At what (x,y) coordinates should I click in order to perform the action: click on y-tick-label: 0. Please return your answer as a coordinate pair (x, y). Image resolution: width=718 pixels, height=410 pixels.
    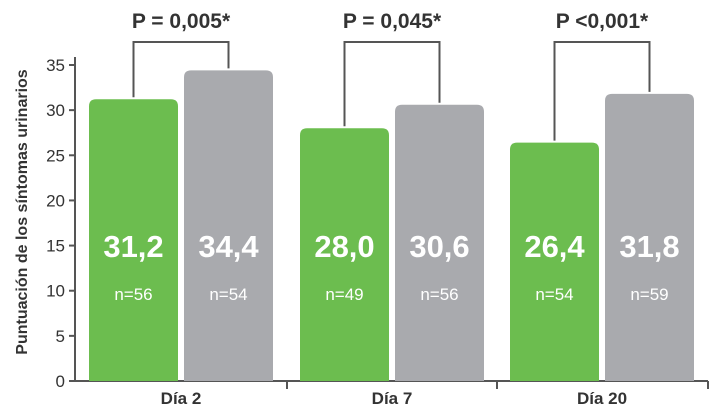
    Looking at the image, I should click on (60, 381).